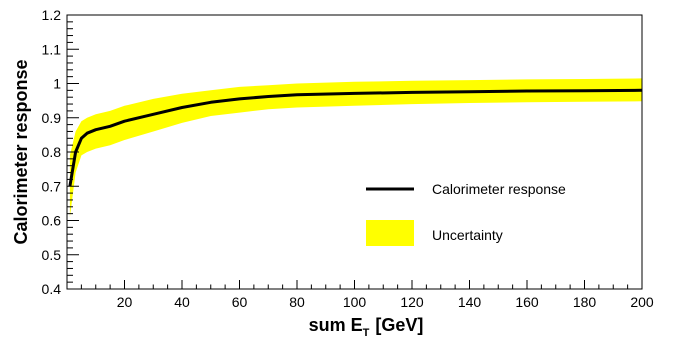 Image resolution: width=674 pixels, height=337 pixels. I want to click on x-tick-label: 40, so click(182, 302).